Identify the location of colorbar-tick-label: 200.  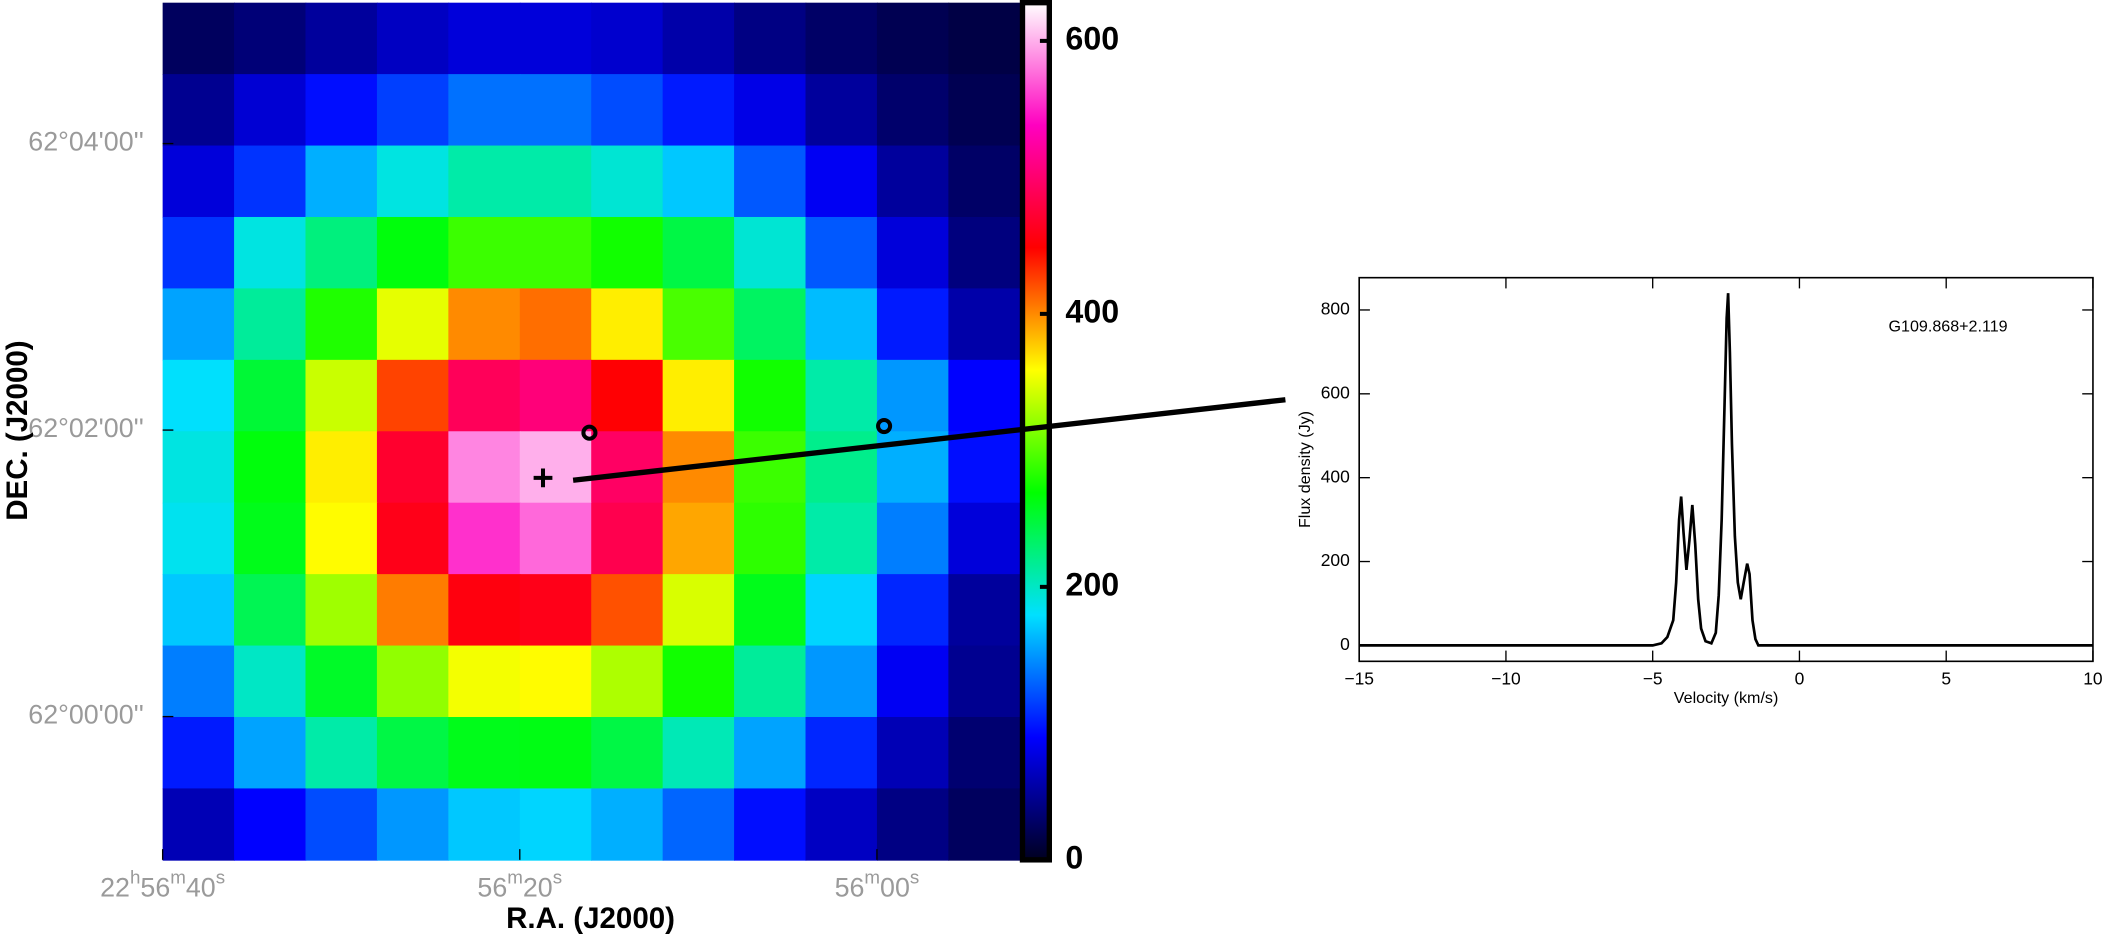
(1092, 584).